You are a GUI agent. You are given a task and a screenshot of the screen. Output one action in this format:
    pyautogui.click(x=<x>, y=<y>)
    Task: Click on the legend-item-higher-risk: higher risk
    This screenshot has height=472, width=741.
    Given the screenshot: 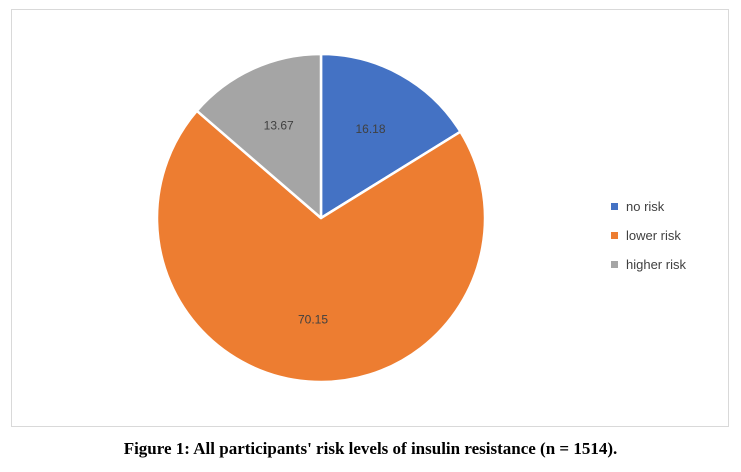 What is the action you would take?
    pyautogui.click(x=648, y=264)
    